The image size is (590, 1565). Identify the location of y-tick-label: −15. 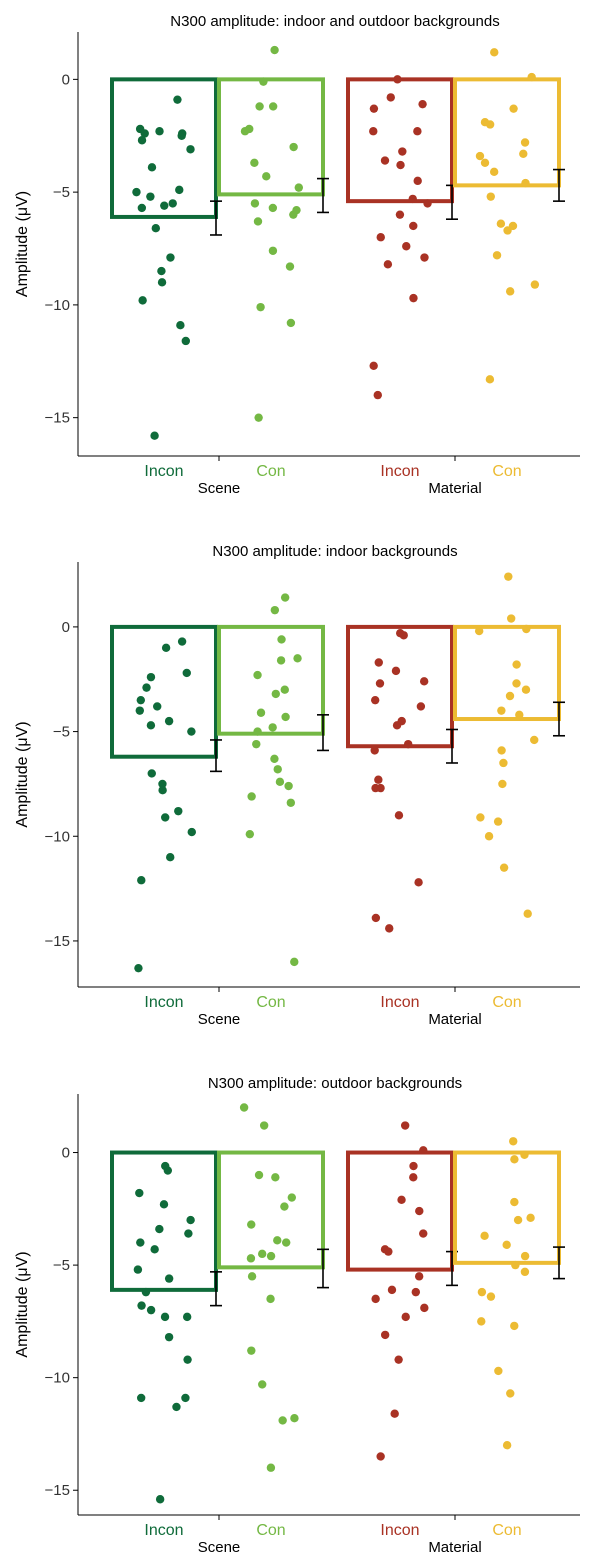
(57, 941).